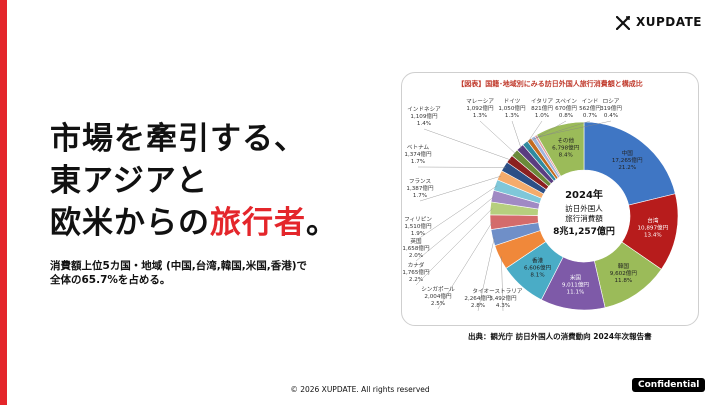 This screenshot has height=405, width=720. What do you see at coordinates (584, 208) in the screenshot?
I see `center-line-1: 訪日外国人` at bounding box center [584, 208].